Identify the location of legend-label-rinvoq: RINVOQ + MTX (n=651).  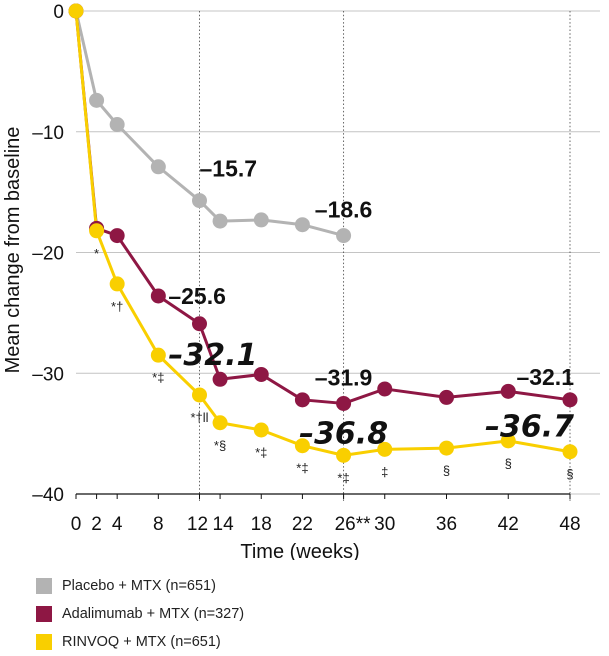
(141, 642).